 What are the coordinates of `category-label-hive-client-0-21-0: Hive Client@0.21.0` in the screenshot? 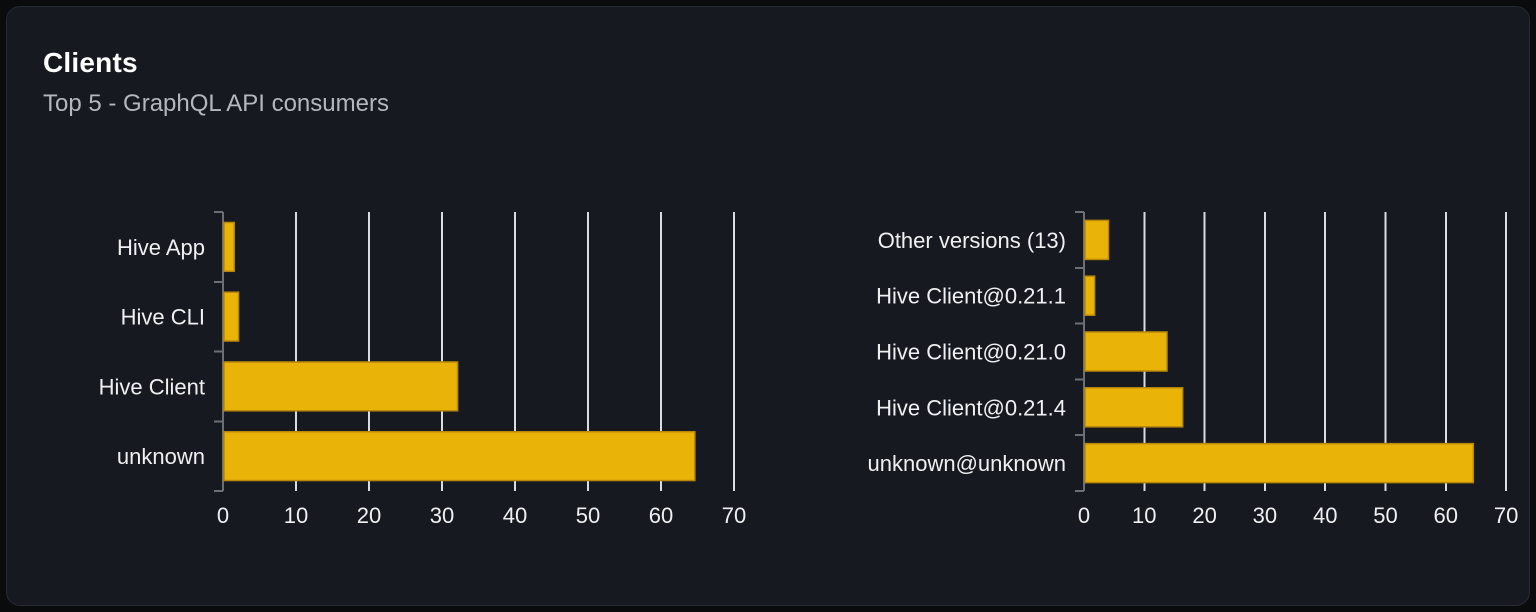 It's located at (971, 352).